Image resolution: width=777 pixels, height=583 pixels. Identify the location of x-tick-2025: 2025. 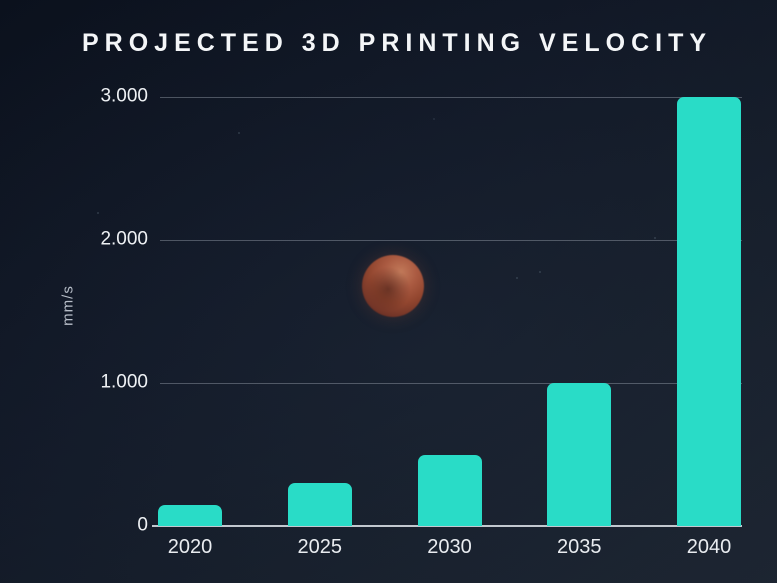
(320, 547).